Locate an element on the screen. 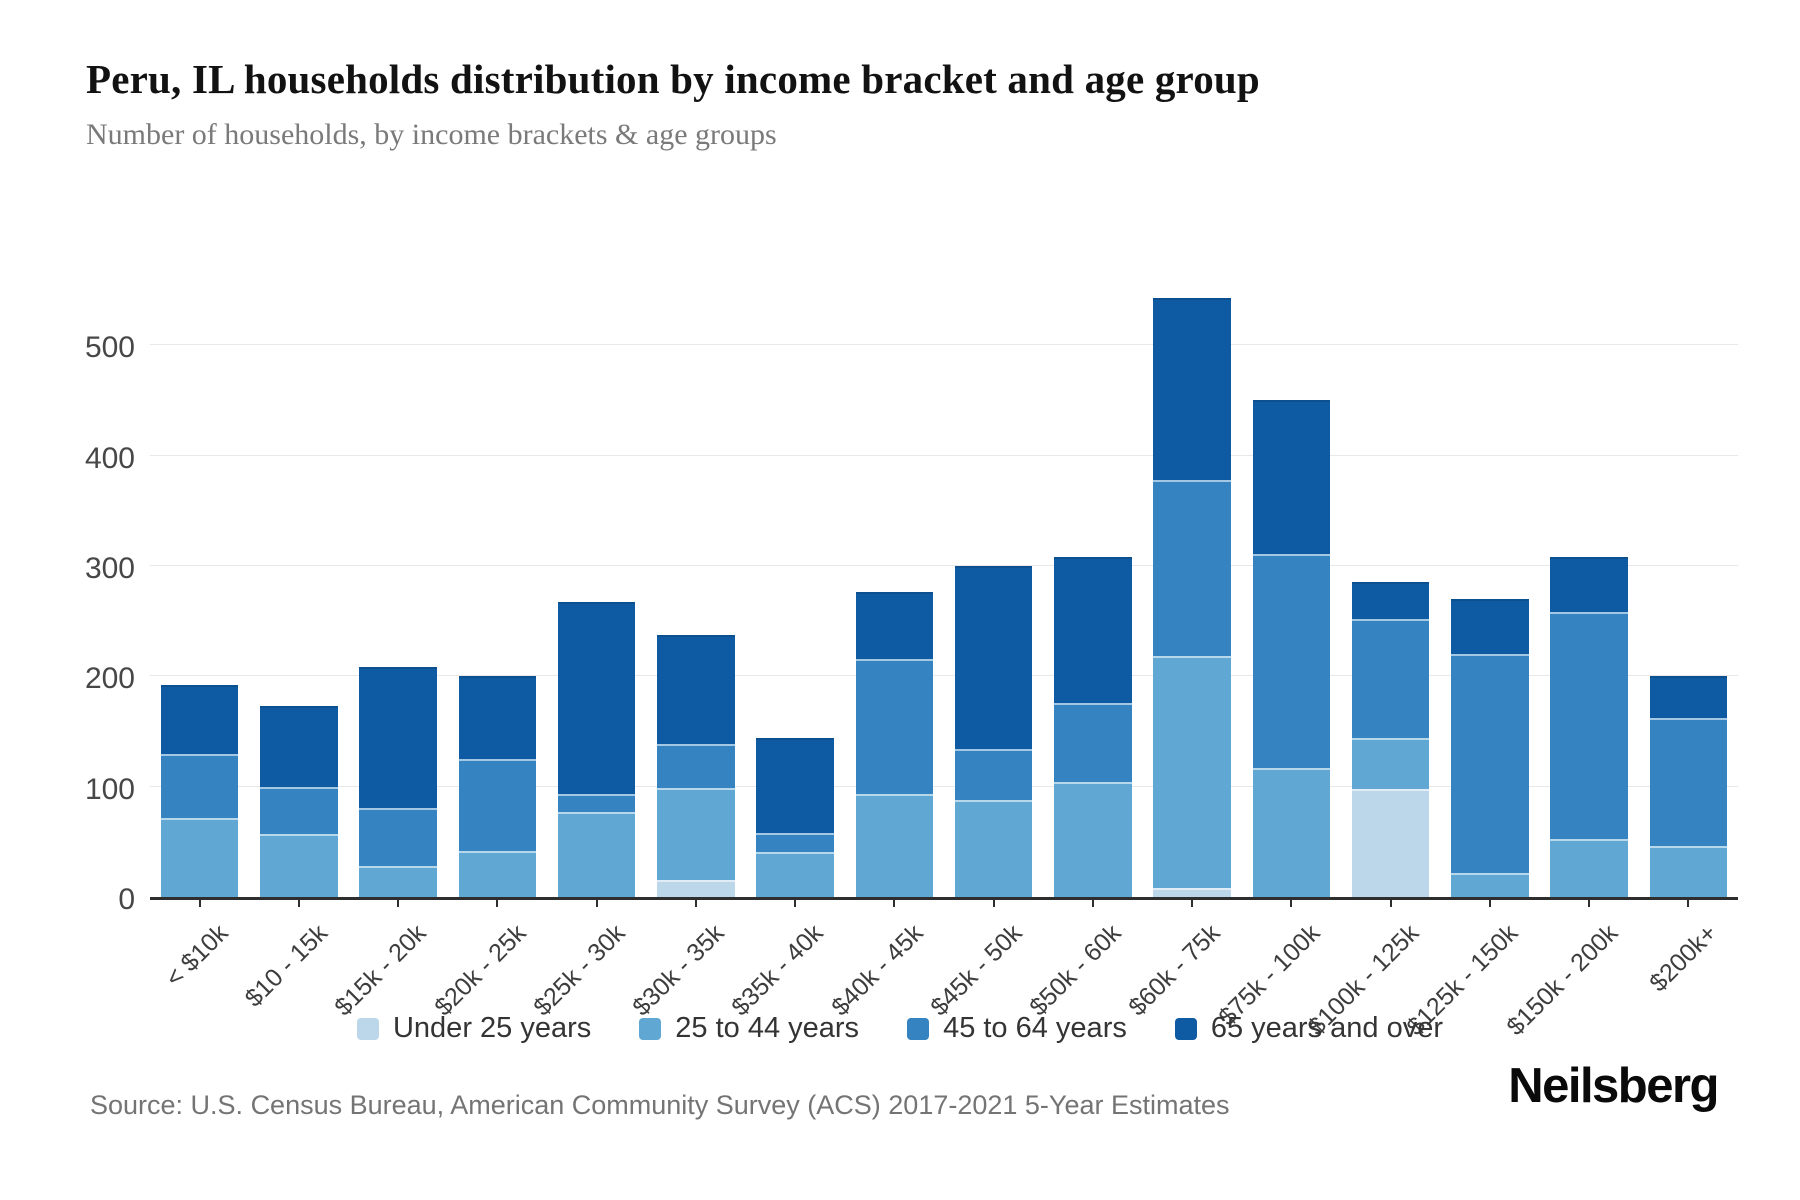 Image resolution: width=1800 pixels, height=1200 pixels. bar-slot: $15k - 20k is located at coordinates (389, 655).